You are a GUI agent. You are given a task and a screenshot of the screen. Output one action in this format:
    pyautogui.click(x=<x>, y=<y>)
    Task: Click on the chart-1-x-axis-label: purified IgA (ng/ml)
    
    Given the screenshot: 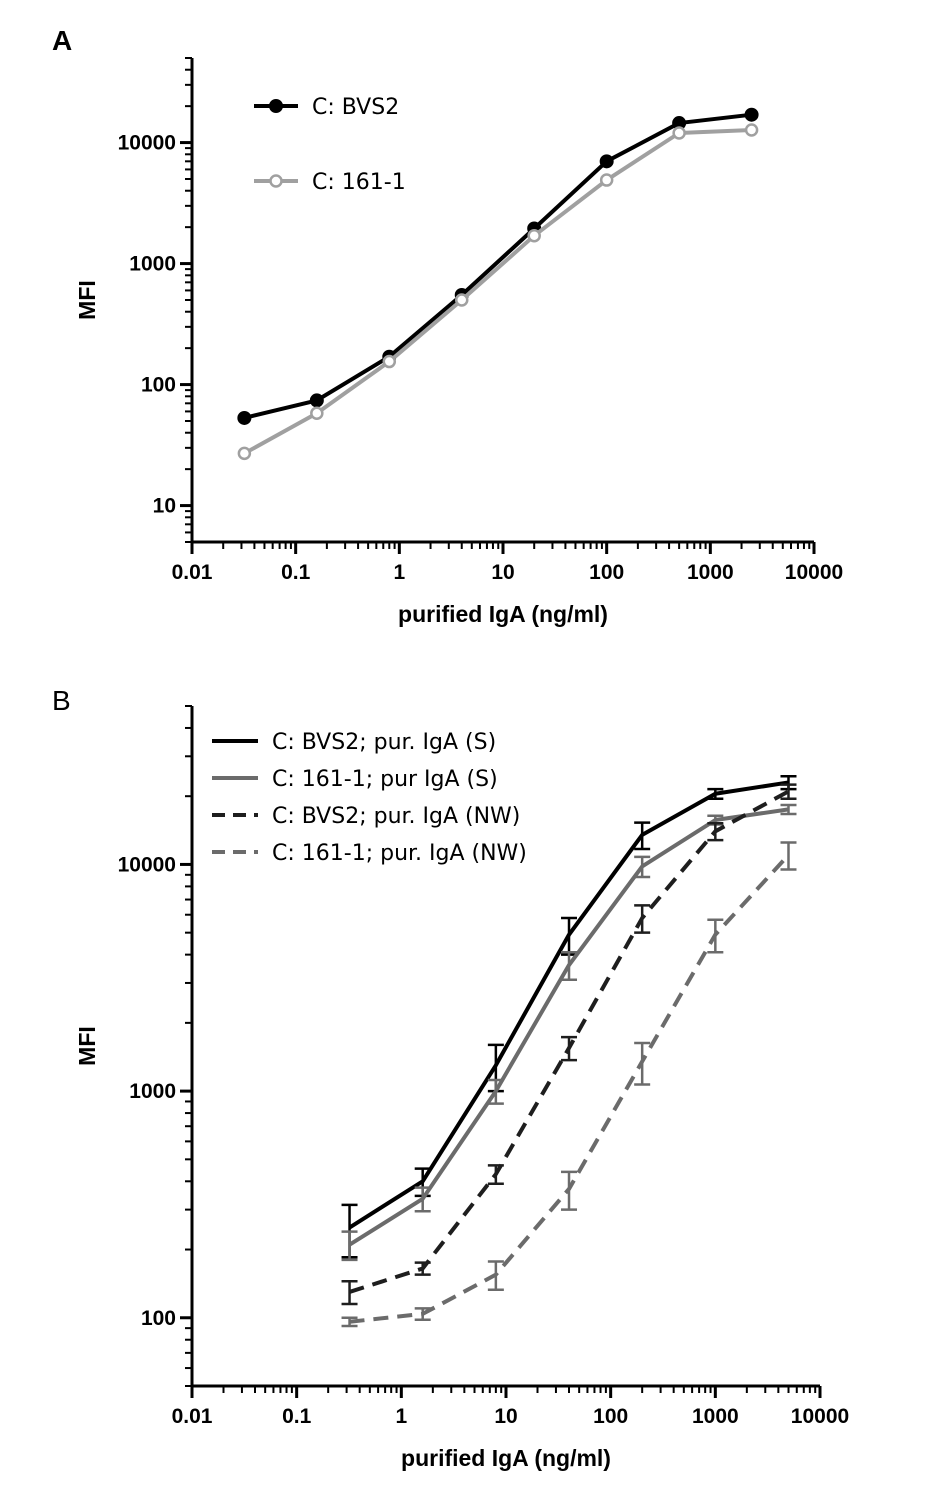 What is the action you would take?
    pyautogui.click(x=506, y=1458)
    